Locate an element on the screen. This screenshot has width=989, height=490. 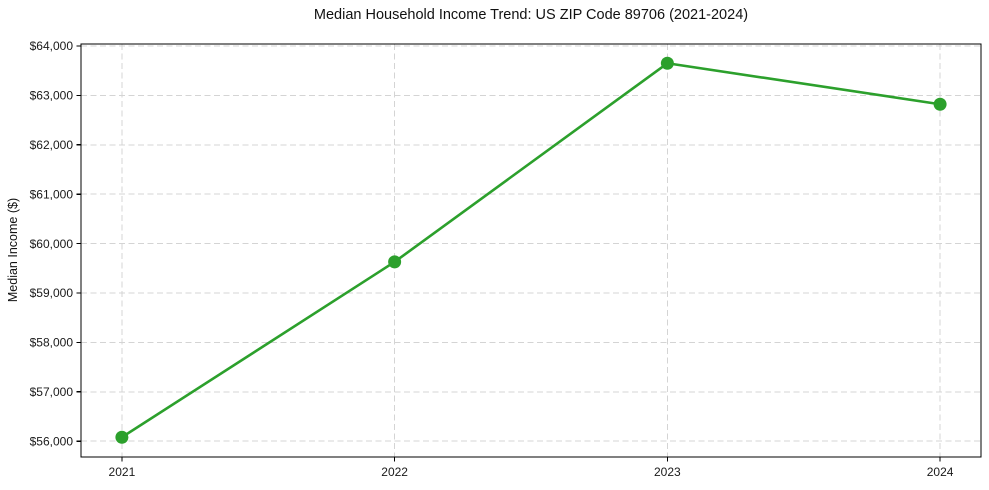
x-tick-label: 2023 is located at coordinates (667, 472).